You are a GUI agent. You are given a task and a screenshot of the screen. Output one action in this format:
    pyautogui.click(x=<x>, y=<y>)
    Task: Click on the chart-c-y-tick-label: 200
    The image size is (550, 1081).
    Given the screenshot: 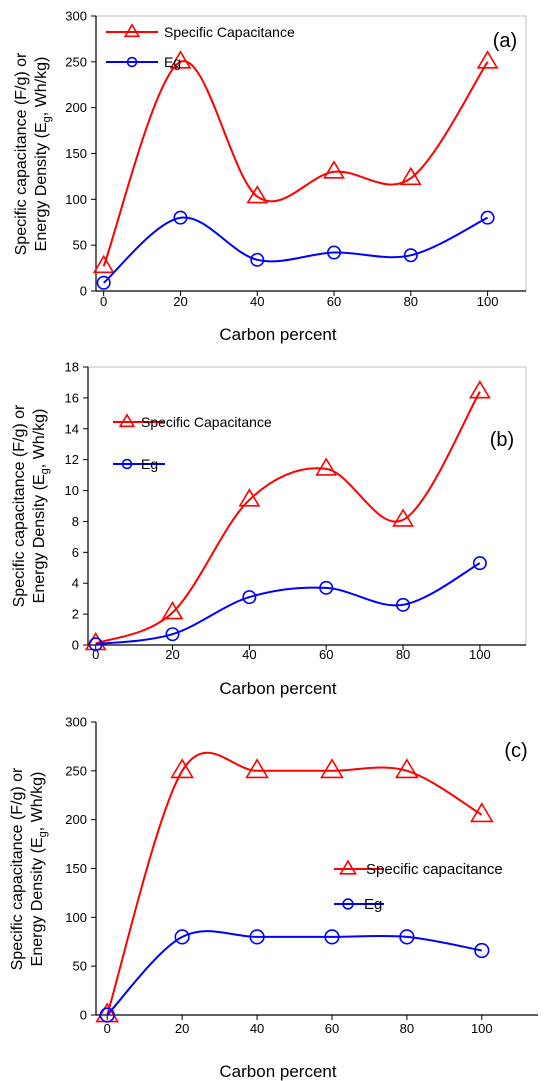 What is the action you would take?
    pyautogui.click(x=76, y=819)
    